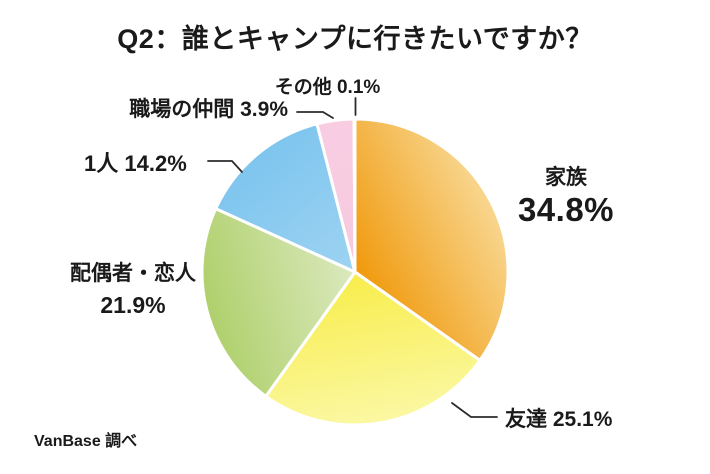 This screenshot has width=710, height=474. I want to click on slice-label-alone-name: 1人, so click(101, 163).